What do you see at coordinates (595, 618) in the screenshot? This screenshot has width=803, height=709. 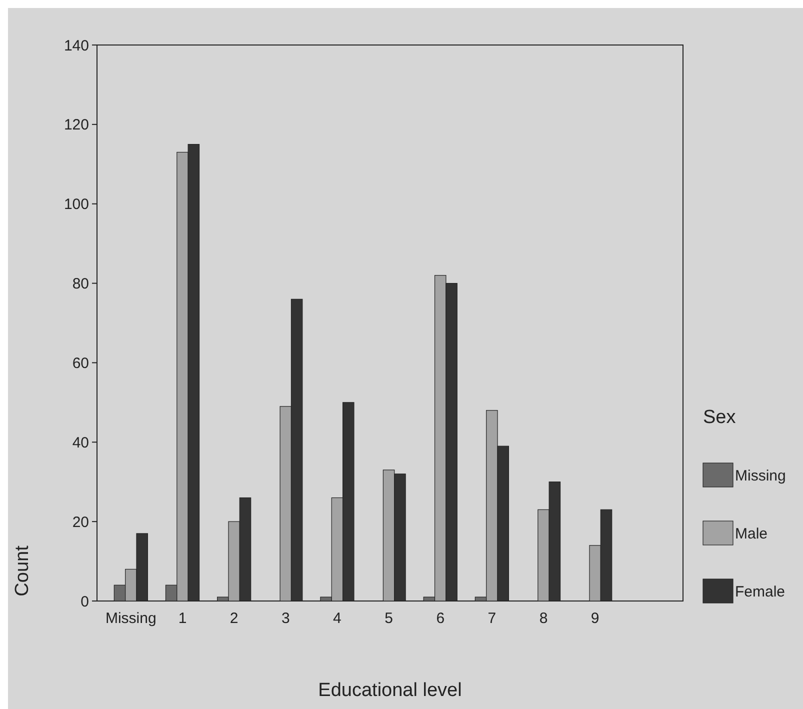 I see `x-tick-label: 9` at bounding box center [595, 618].